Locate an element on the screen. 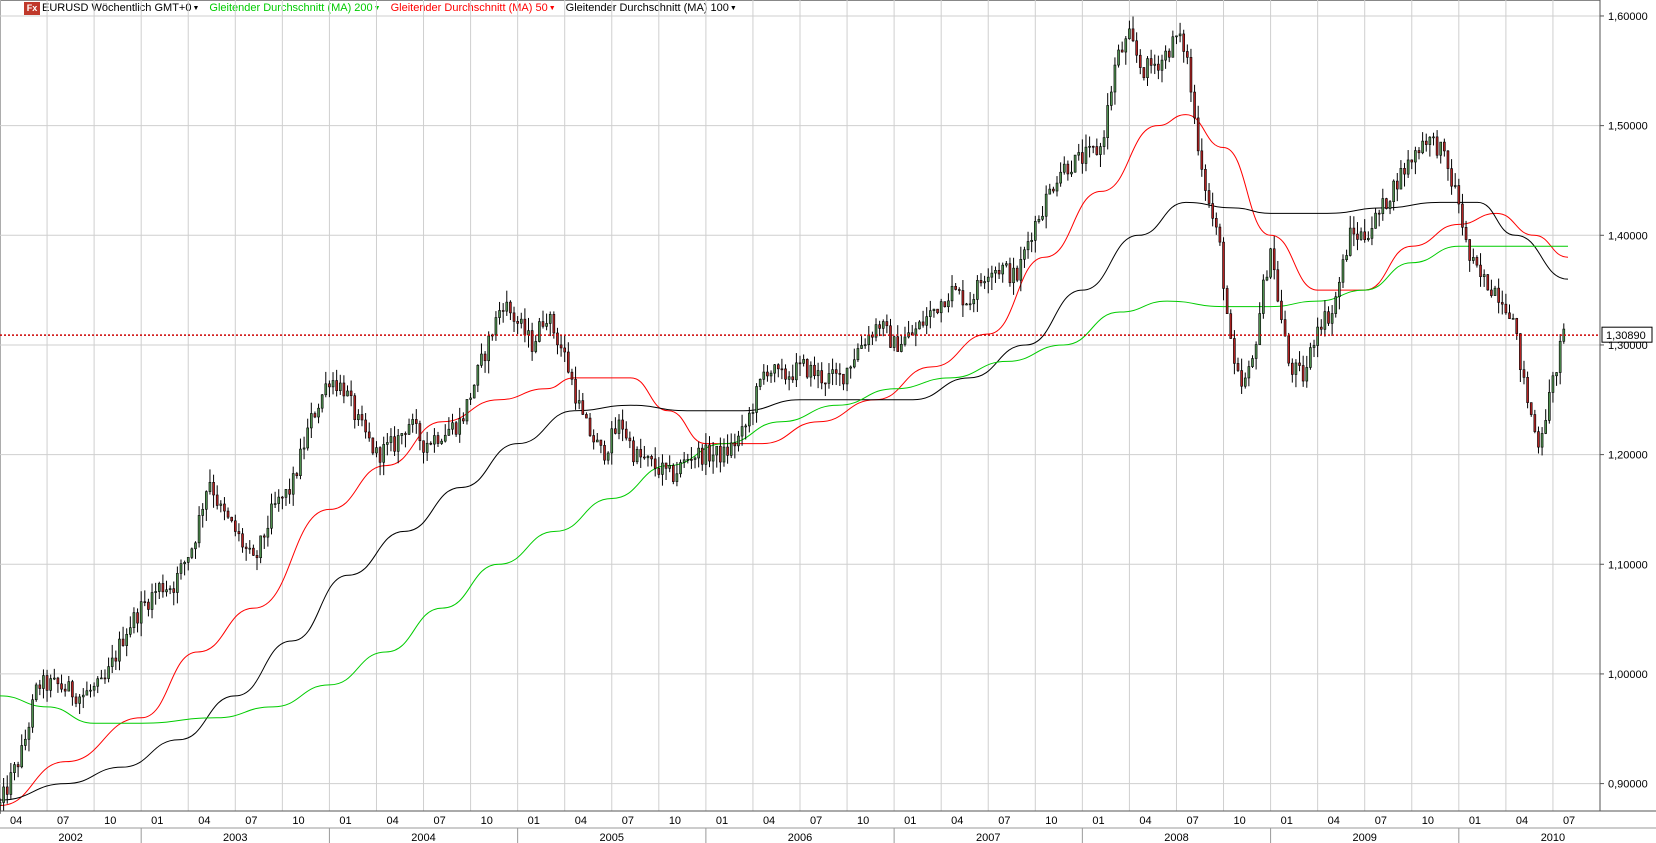  indicator-ma100: Gleitender Durchschnitt (MA) 100 ▼ is located at coordinates (651, 8).